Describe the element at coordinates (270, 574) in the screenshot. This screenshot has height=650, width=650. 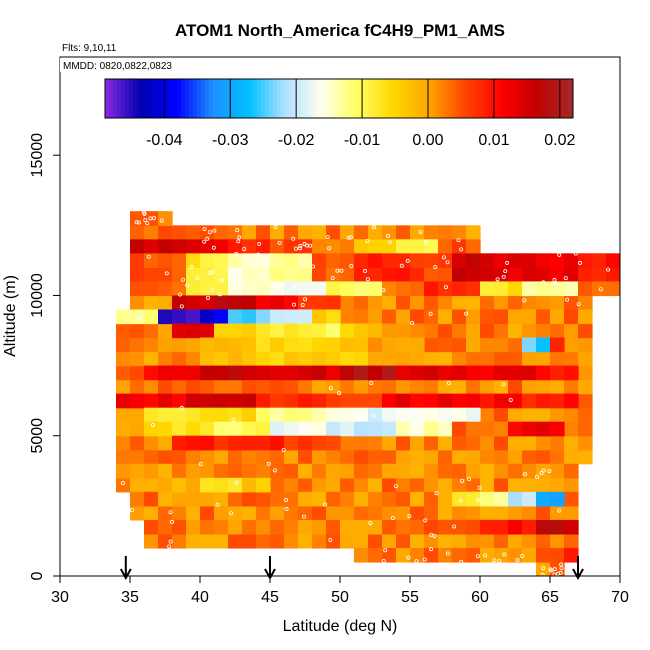
I see `arrow-head` at that location.